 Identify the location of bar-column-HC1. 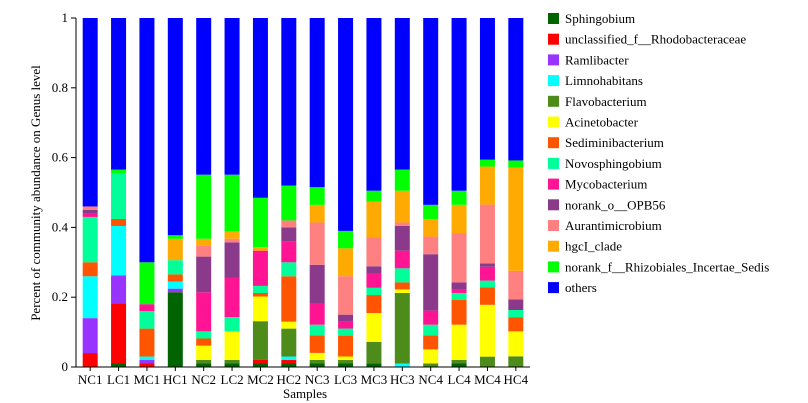
(175, 192).